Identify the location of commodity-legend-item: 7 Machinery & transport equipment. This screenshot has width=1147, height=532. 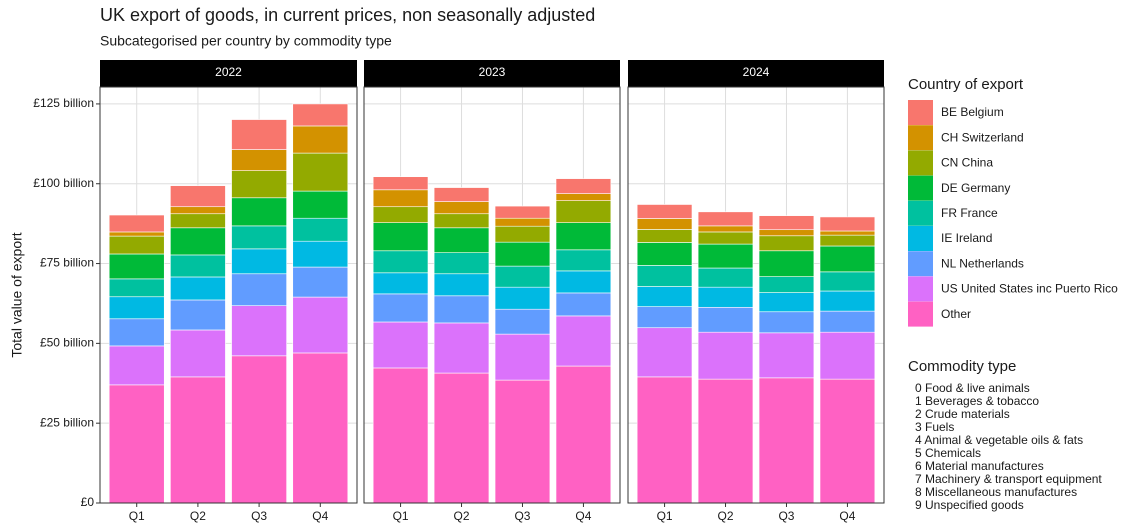
(1008, 479).